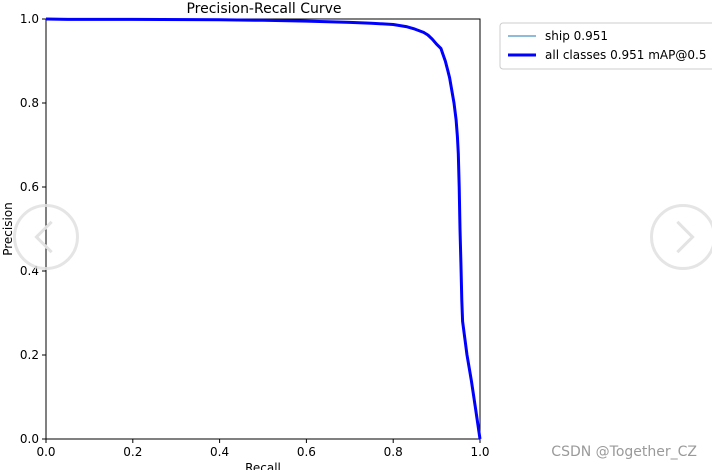 The width and height of the screenshot is (712, 470). Describe the element at coordinates (393, 452) in the screenshot. I see `x-tick-label: 0.8` at that location.